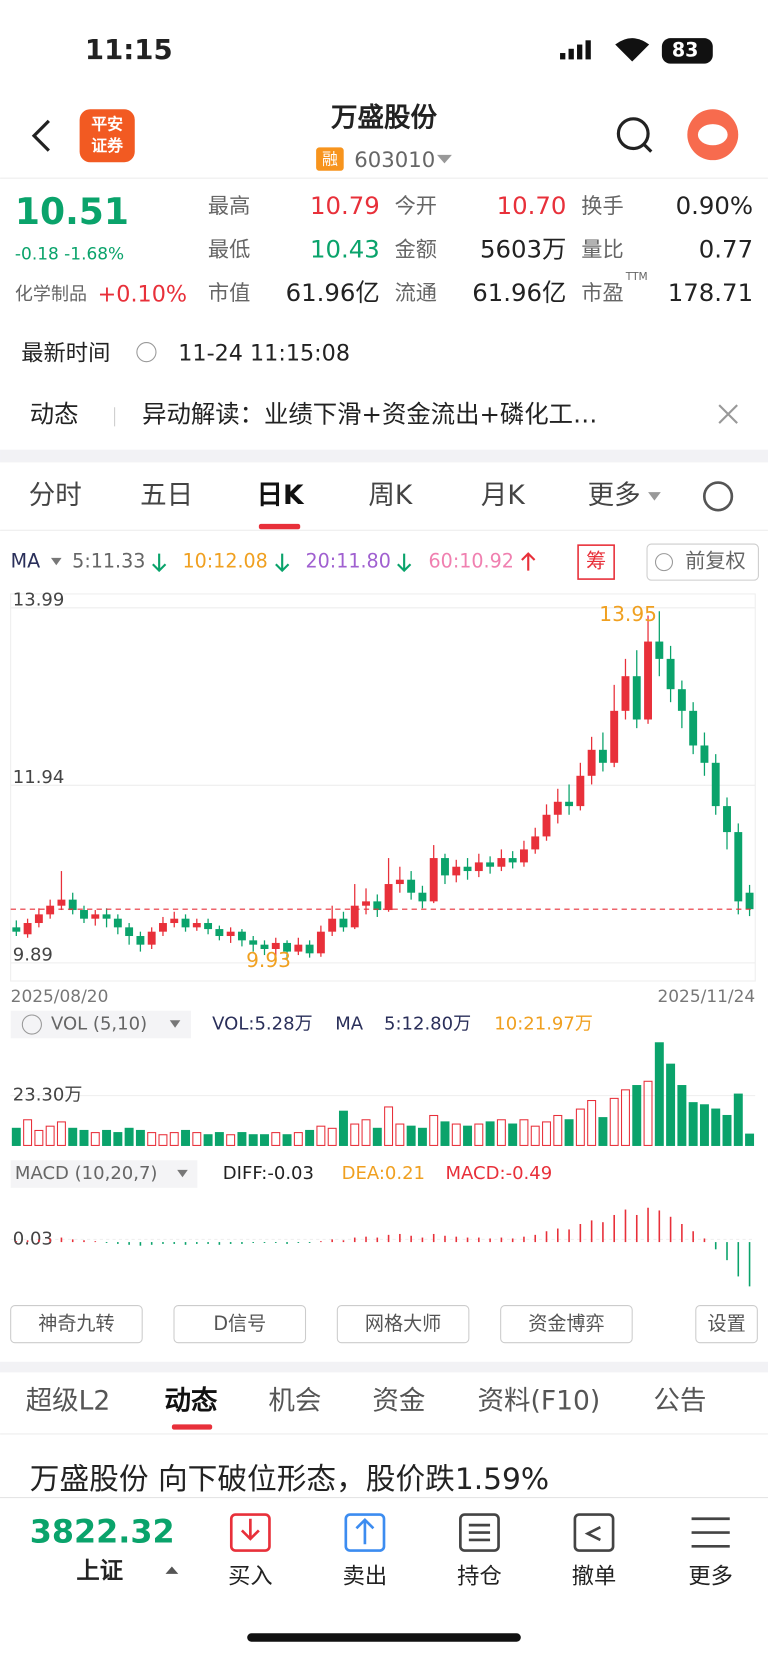 This screenshot has width=768, height=1663. What do you see at coordinates (99, 1570) in the screenshot?
I see `index-name: 上证` at bounding box center [99, 1570].